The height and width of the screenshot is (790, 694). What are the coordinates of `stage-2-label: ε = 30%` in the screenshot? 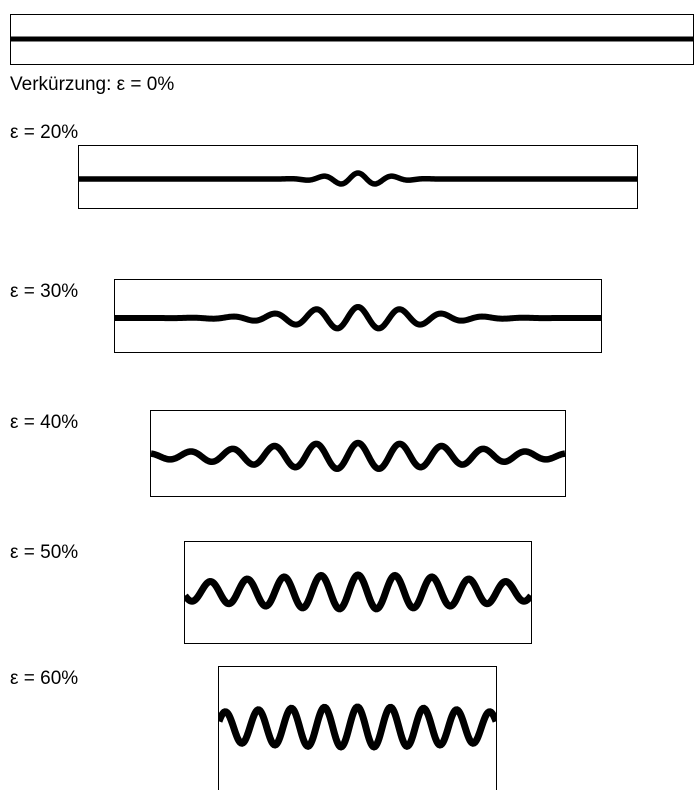 It's located at (44, 291).